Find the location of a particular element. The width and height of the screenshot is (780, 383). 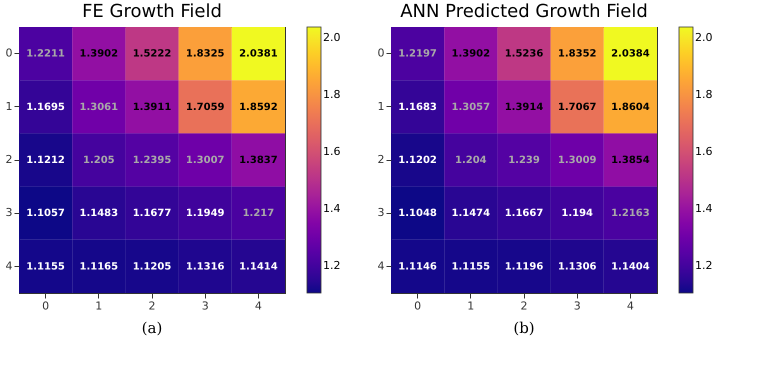

data-label: 1.2395 is located at coordinates (152, 160).